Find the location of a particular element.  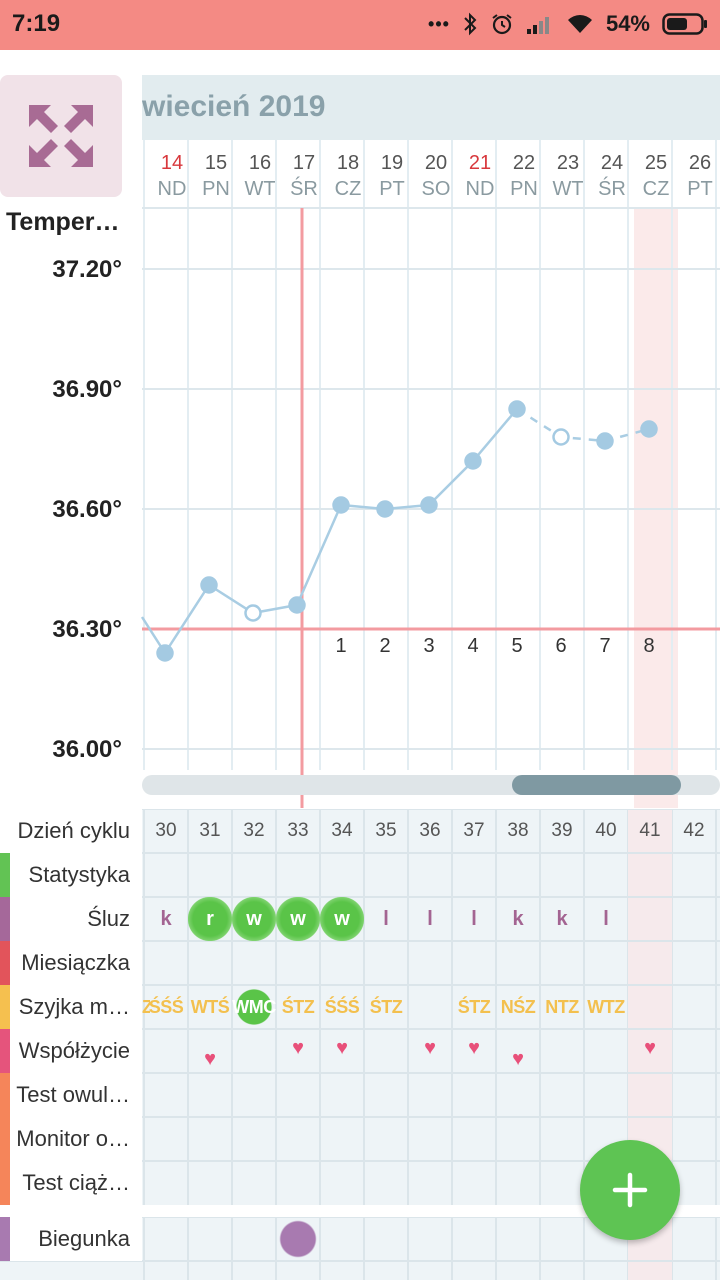

cervix-cell: WMC is located at coordinates (254, 1007).